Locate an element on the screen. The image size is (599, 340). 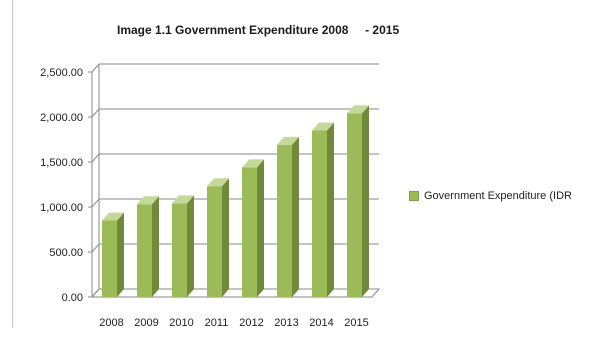
x-tick-label: 2010 is located at coordinates (181, 323).